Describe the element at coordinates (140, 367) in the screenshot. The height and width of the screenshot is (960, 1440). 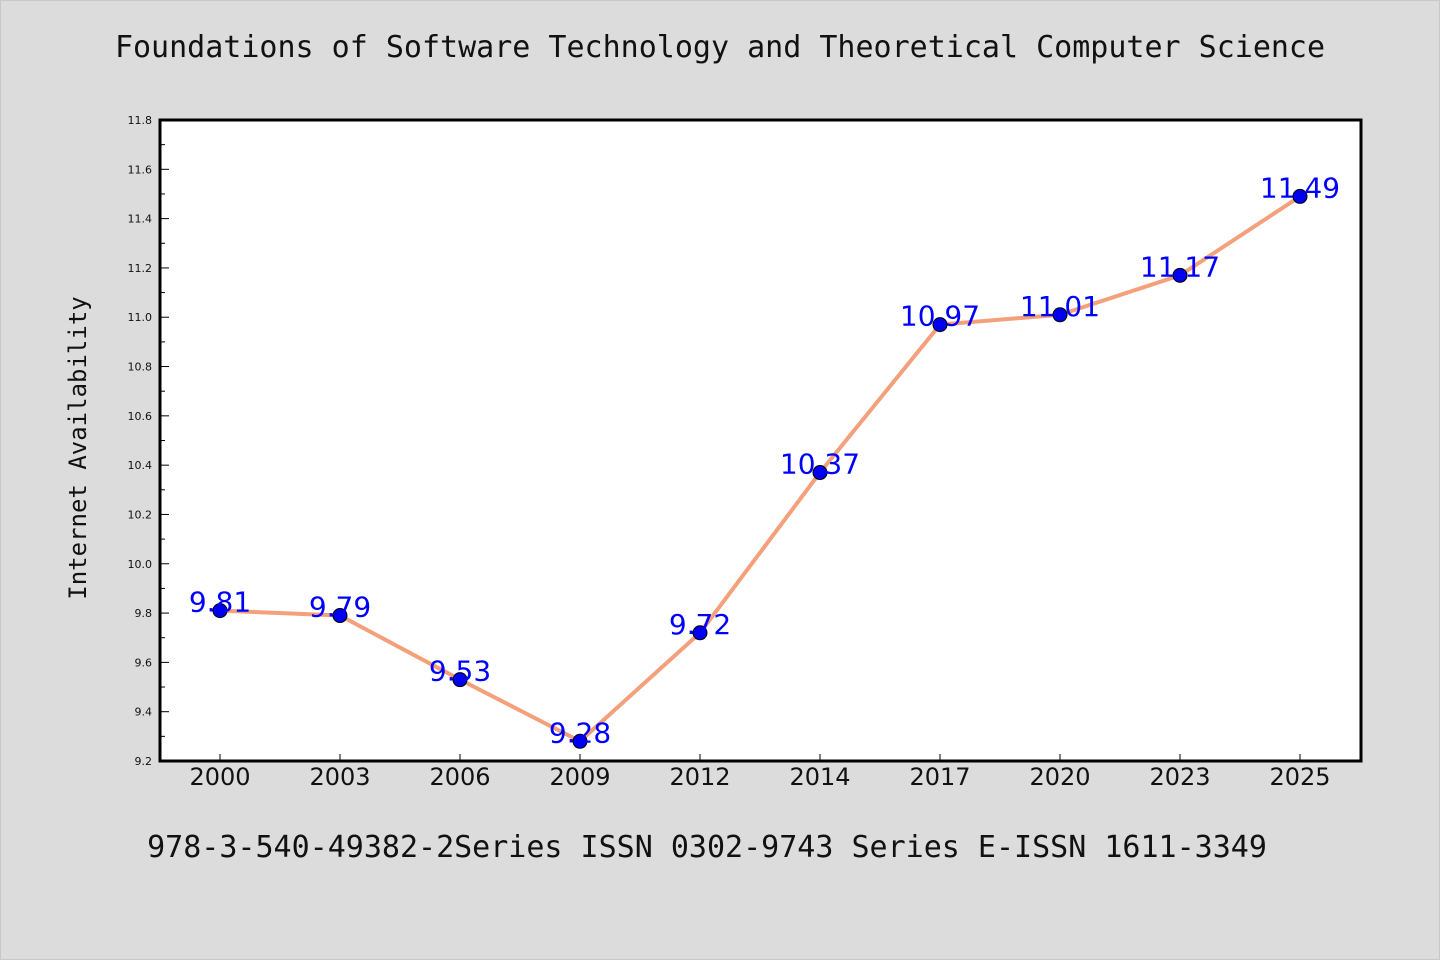
I see `y-tick-label: 10.8` at that location.